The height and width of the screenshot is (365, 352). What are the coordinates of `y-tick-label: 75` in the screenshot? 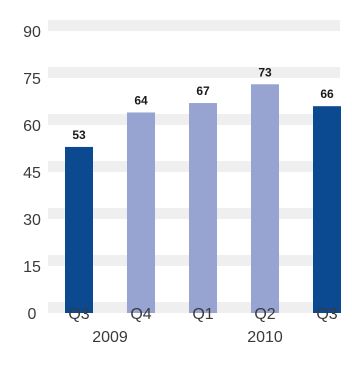 It's located at (32, 79).